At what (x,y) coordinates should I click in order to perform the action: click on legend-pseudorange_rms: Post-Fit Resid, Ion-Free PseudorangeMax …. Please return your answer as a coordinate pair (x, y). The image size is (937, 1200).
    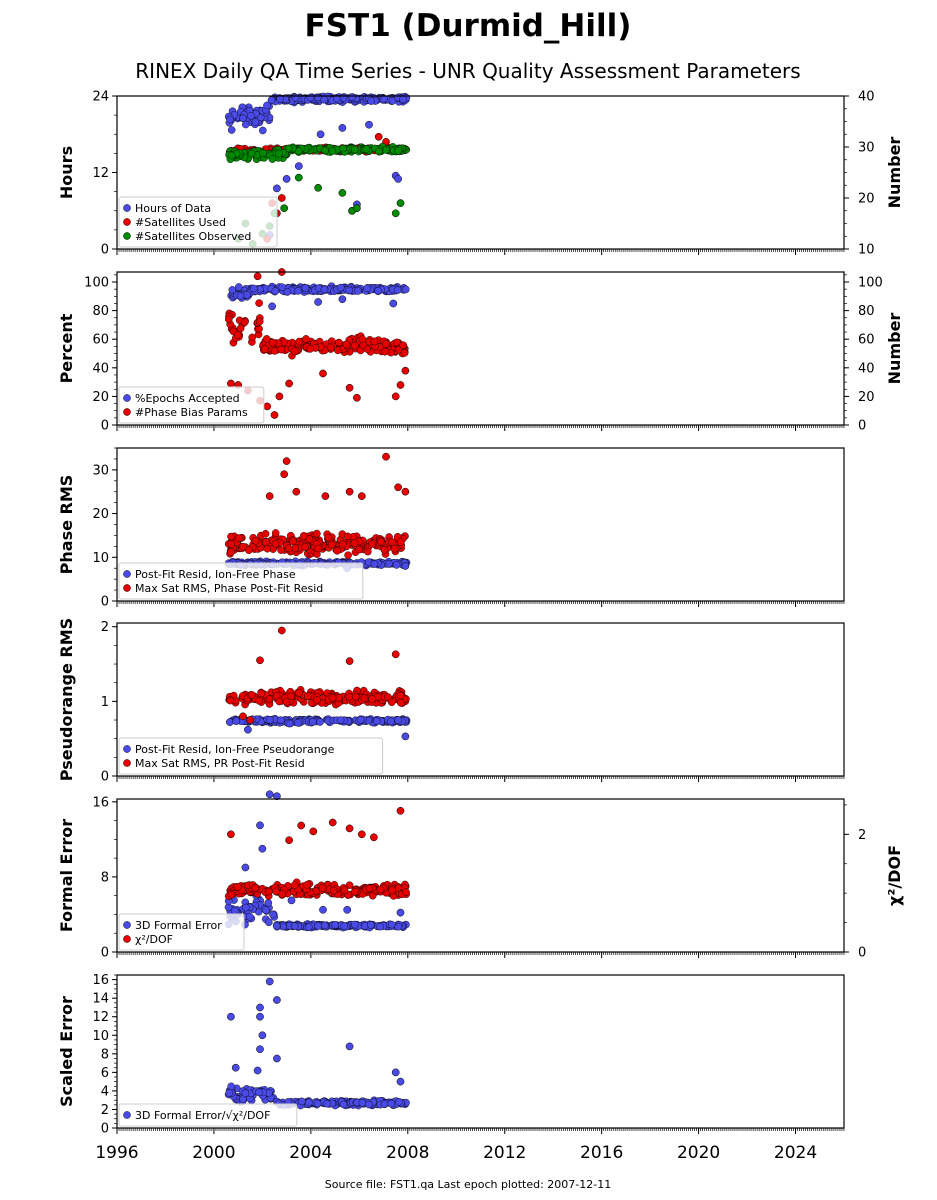
    Looking at the image, I should click on (251, 756).